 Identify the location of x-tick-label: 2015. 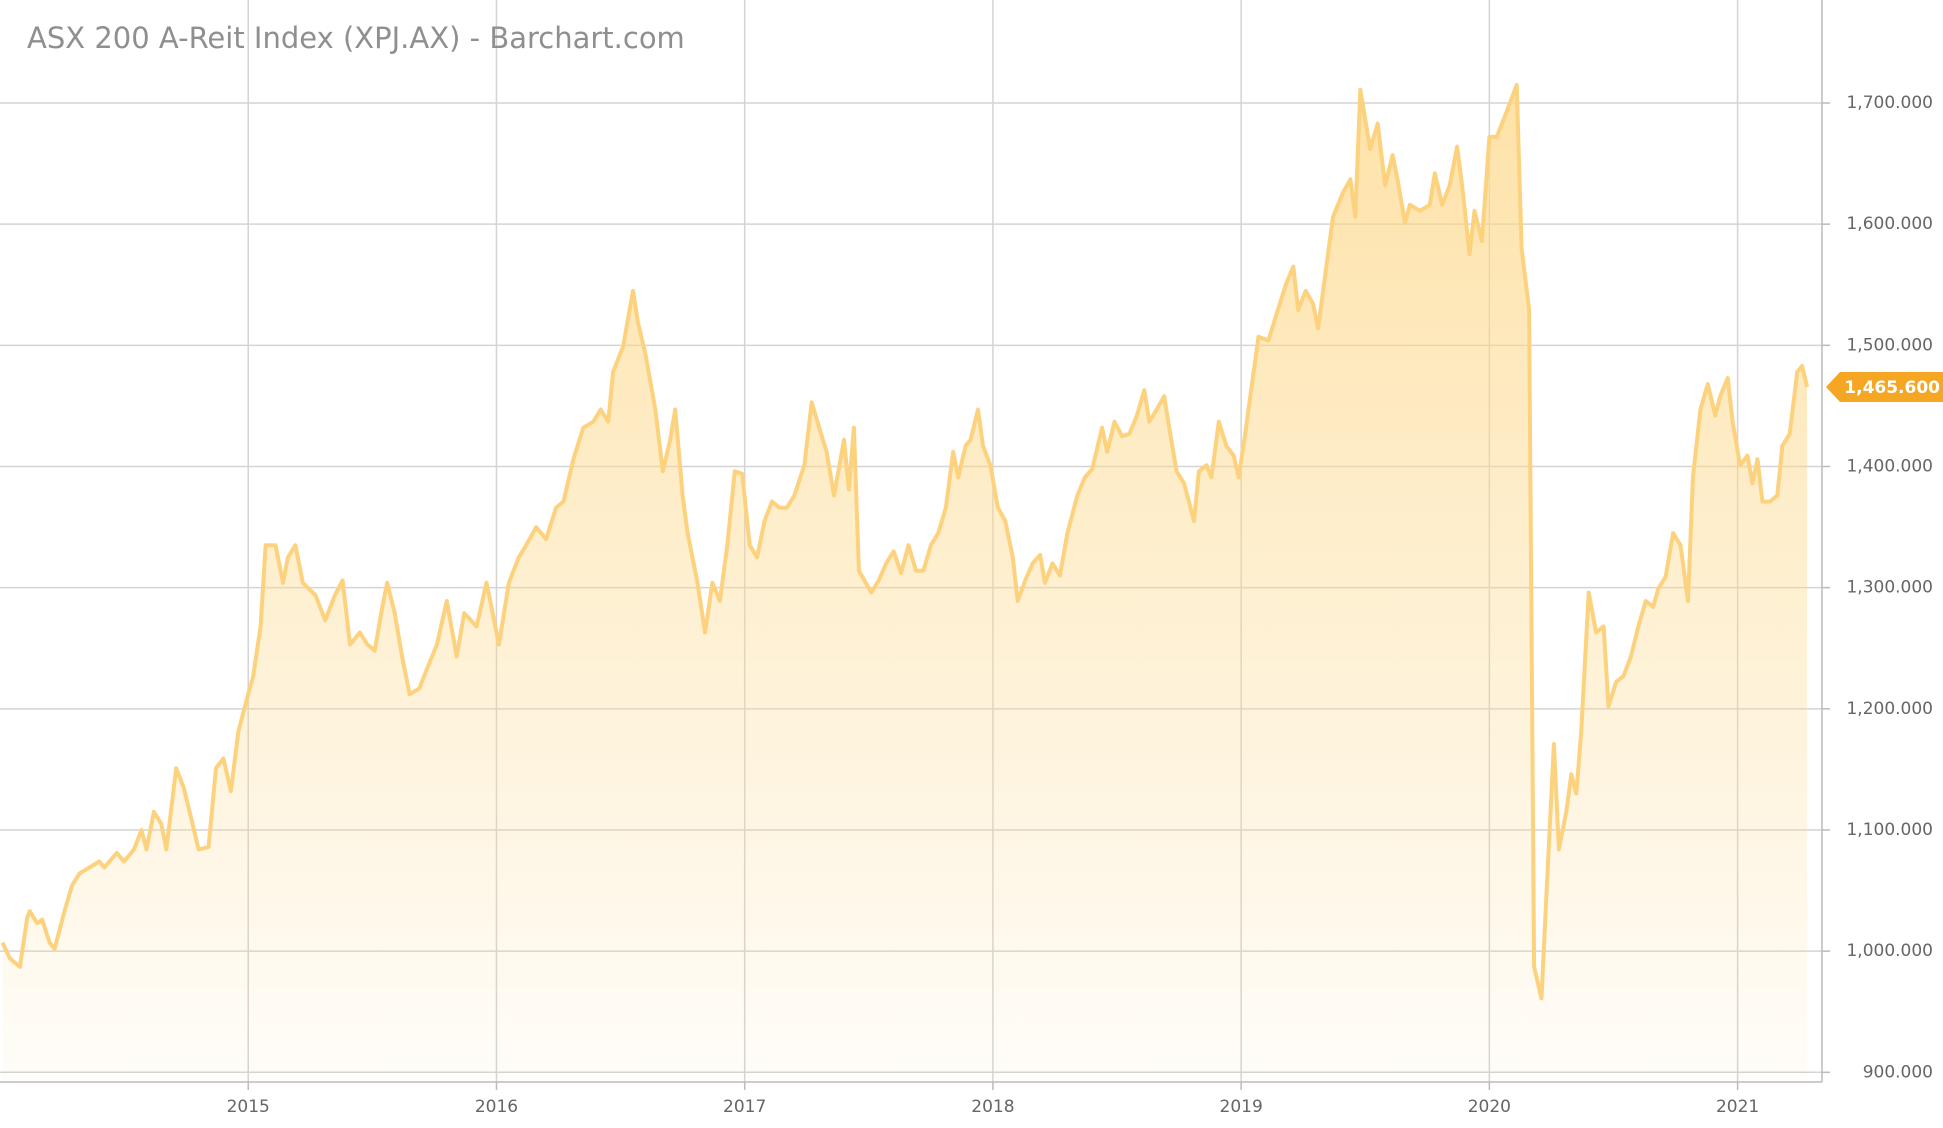
(248, 1107).